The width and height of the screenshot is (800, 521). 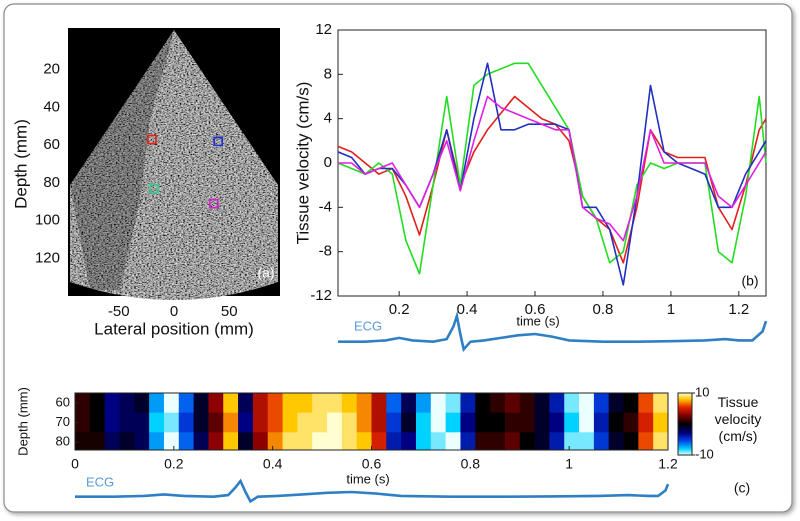 I want to click on y-tick-label: 100, so click(x=47, y=220).